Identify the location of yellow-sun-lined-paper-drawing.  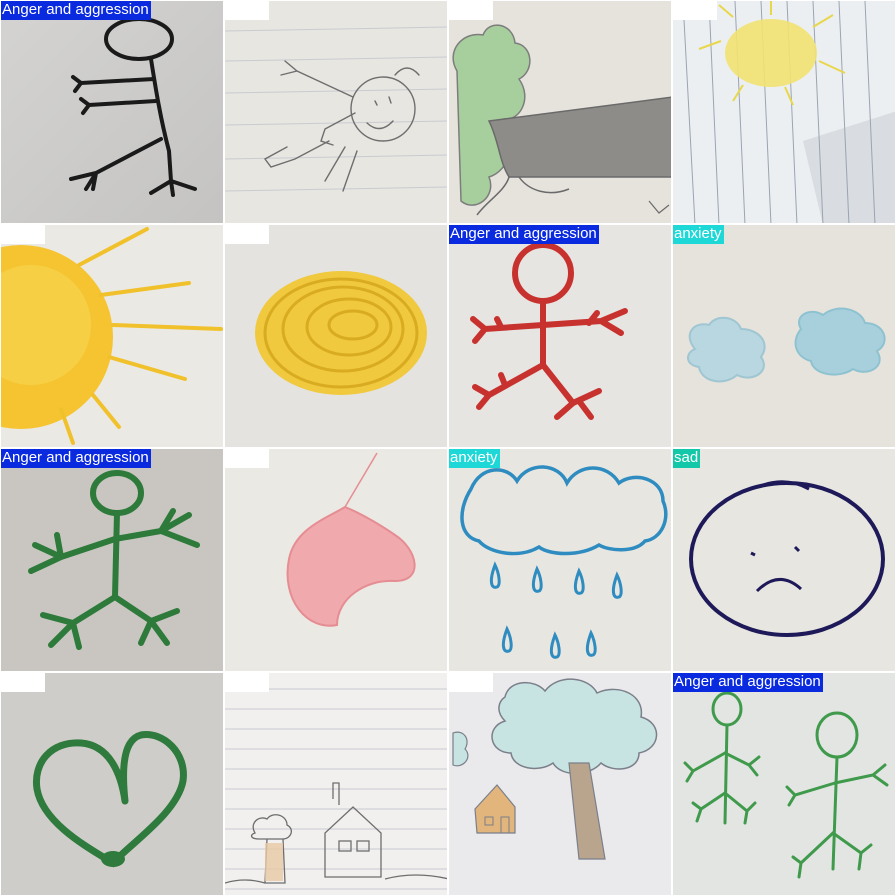
(784, 112).